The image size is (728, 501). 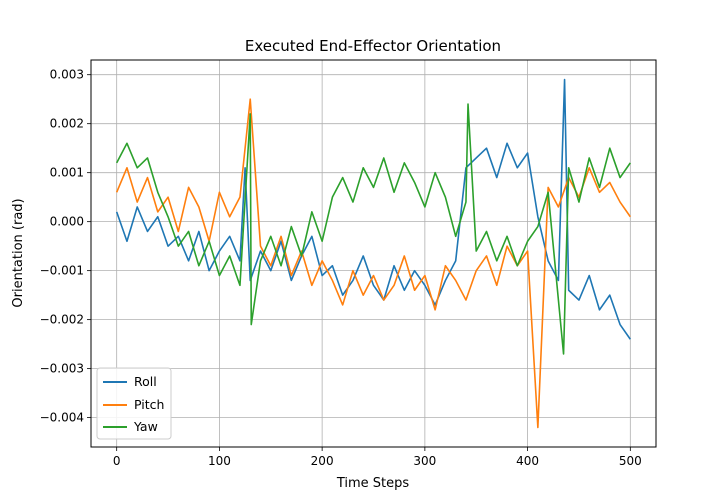 I want to click on legend: Roll Pitch Yaw, so click(x=134, y=403).